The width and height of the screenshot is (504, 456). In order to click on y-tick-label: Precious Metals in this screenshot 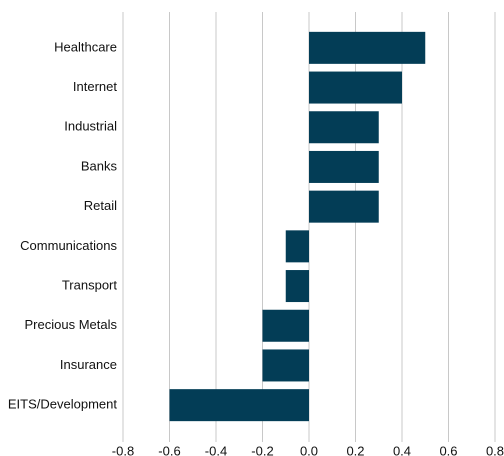, I will do `click(71, 324)`.